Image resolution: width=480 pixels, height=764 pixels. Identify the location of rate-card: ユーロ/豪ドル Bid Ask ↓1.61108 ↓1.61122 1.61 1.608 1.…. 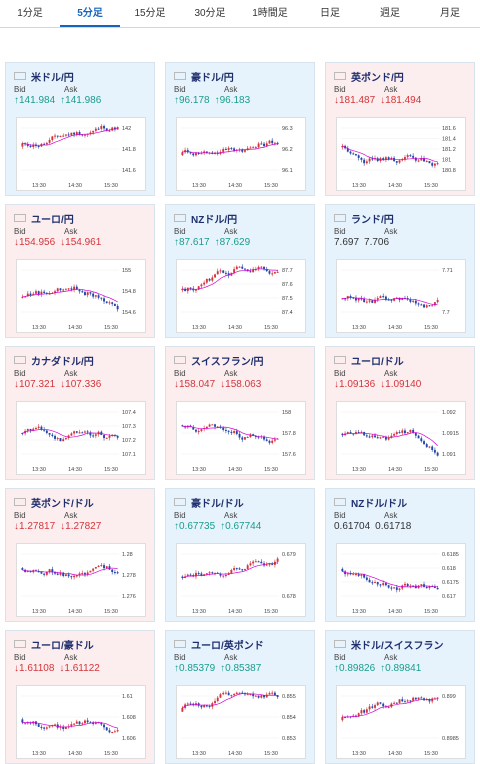
(80, 697).